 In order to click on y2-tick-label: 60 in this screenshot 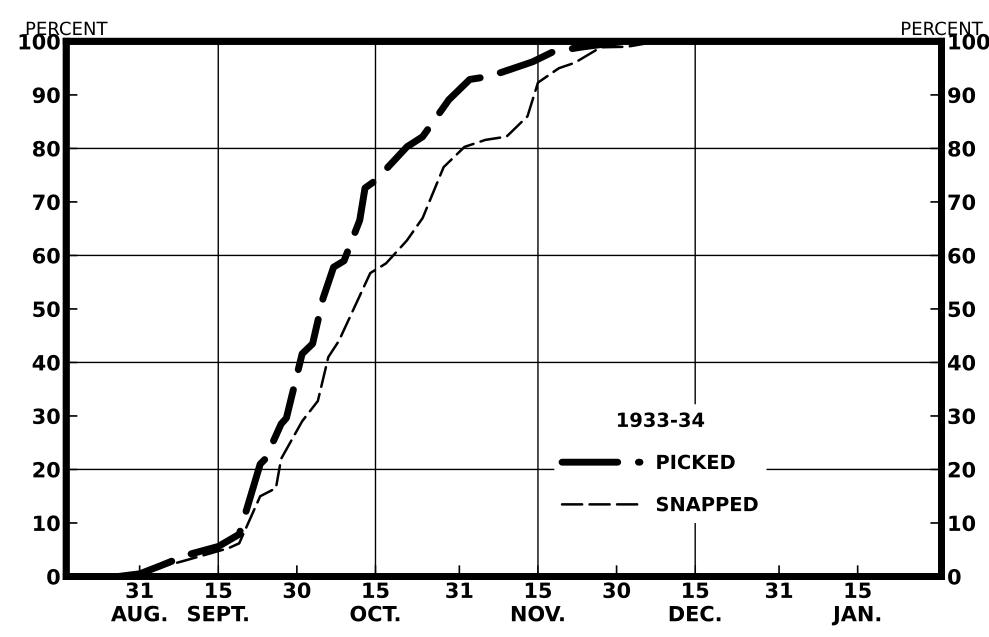, I will do `click(962, 256)`.